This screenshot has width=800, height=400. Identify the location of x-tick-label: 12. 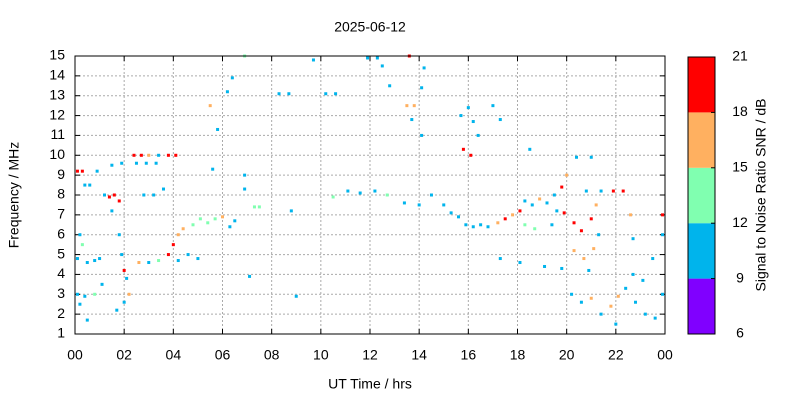
(370, 355).